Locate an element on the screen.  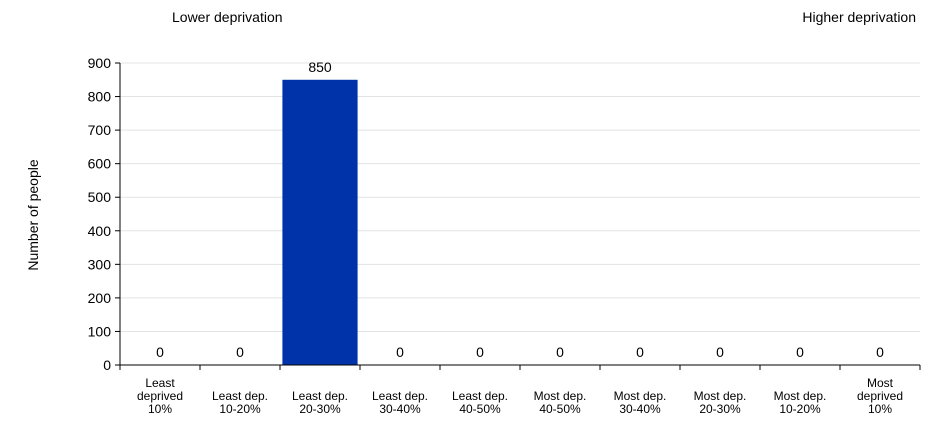
x-tick-label: Most dep. 20-30% is located at coordinates (720, 402).